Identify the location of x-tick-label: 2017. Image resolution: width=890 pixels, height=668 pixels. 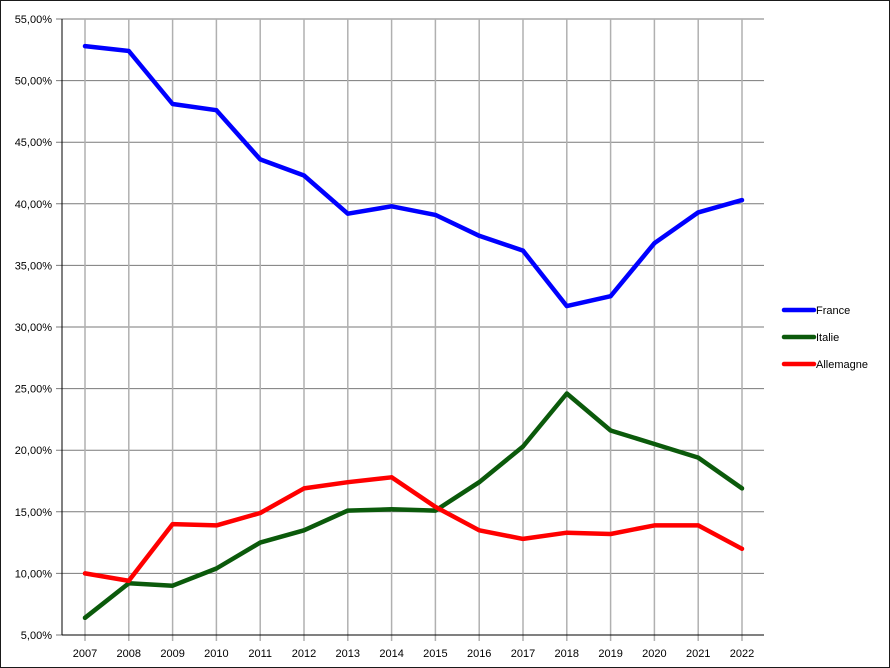
(523, 654).